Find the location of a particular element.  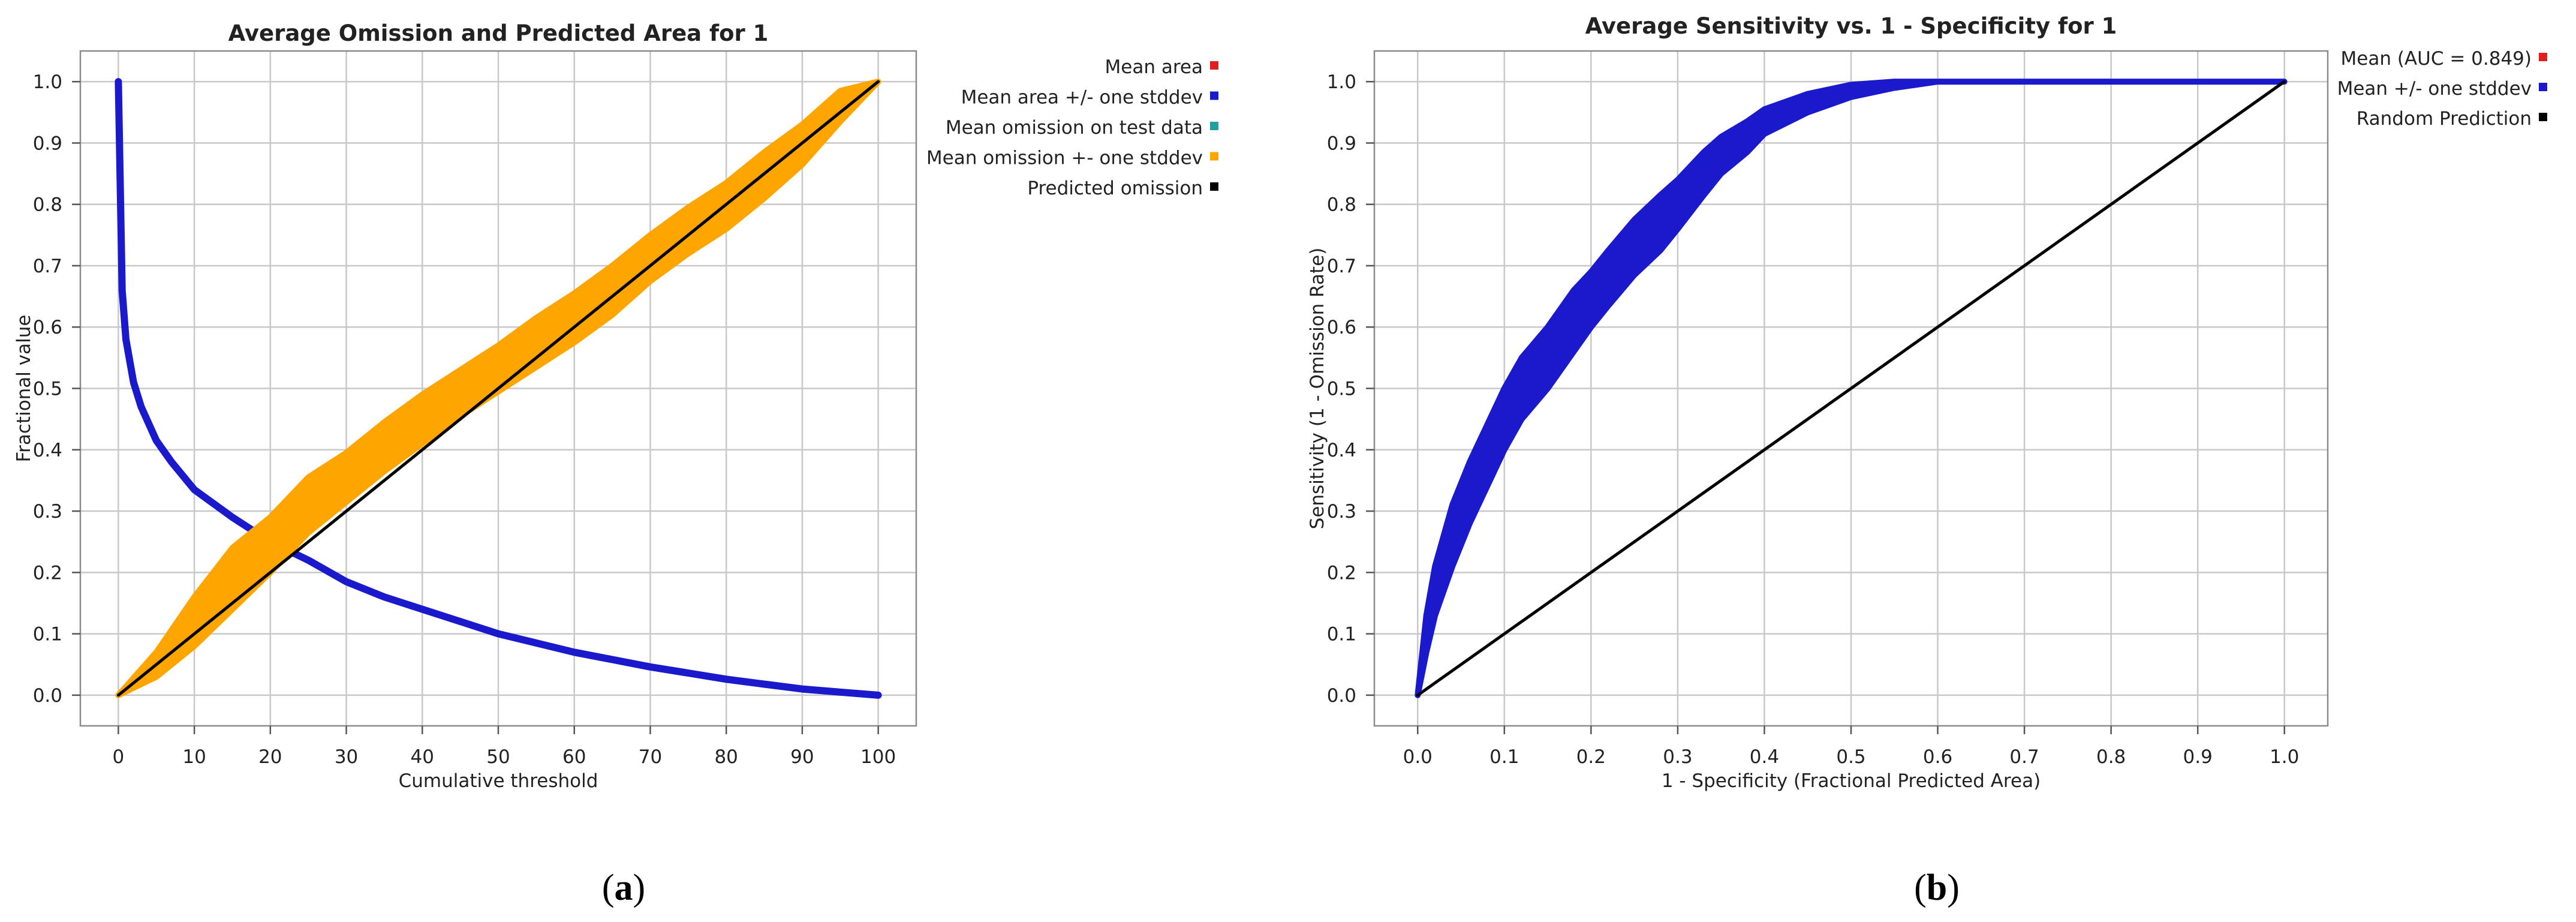

panel-label: (a) is located at coordinates (624, 887).